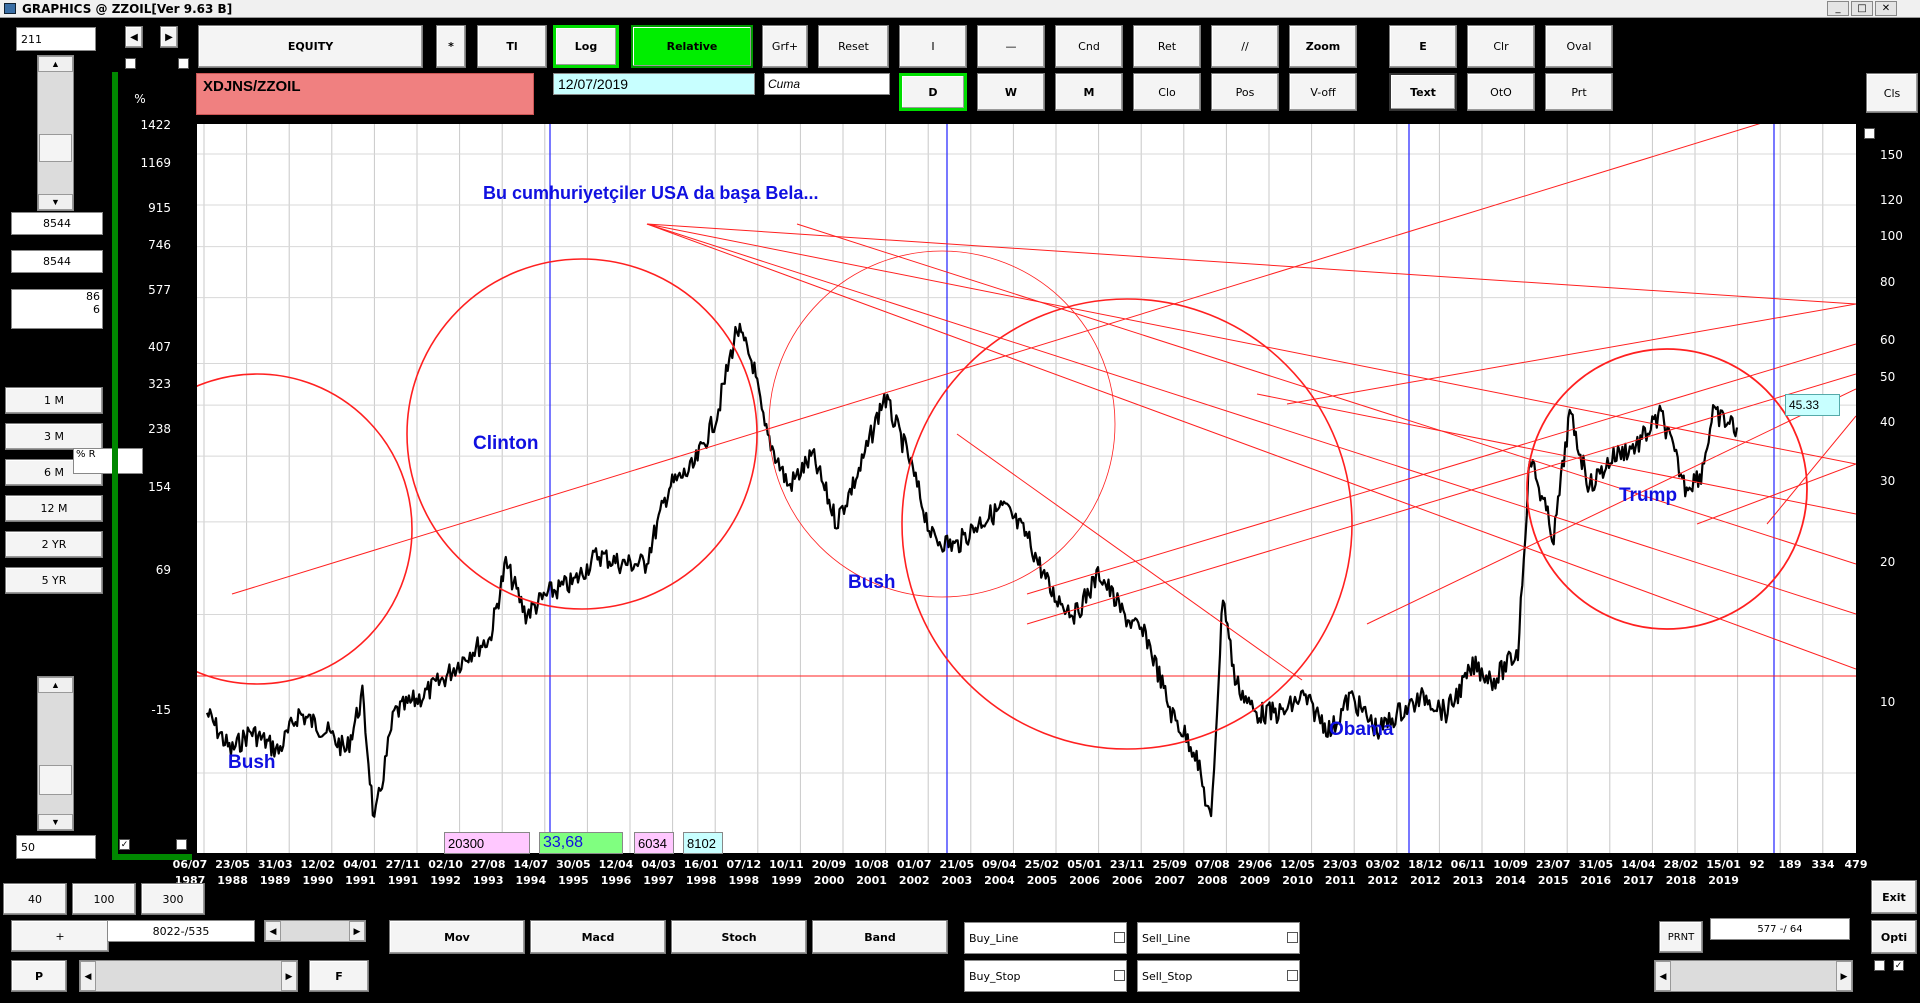  I want to click on main-horizontal-scrollbar: ◀ ▶, so click(188, 976).